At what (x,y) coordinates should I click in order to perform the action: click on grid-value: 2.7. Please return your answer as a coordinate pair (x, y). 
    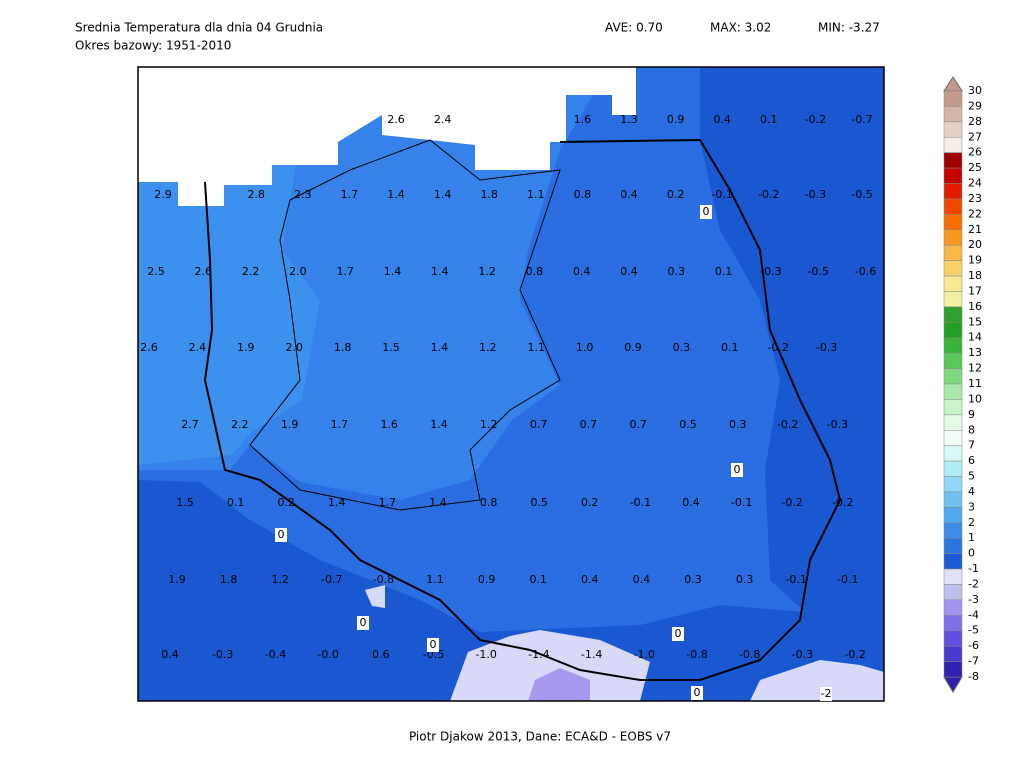
    Looking at the image, I should click on (190, 424).